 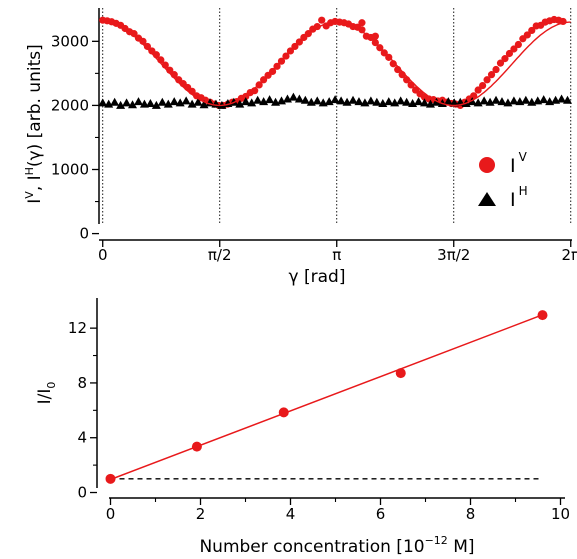 I want to click on bottom-x-tick-label: 0, so click(x=111, y=514).